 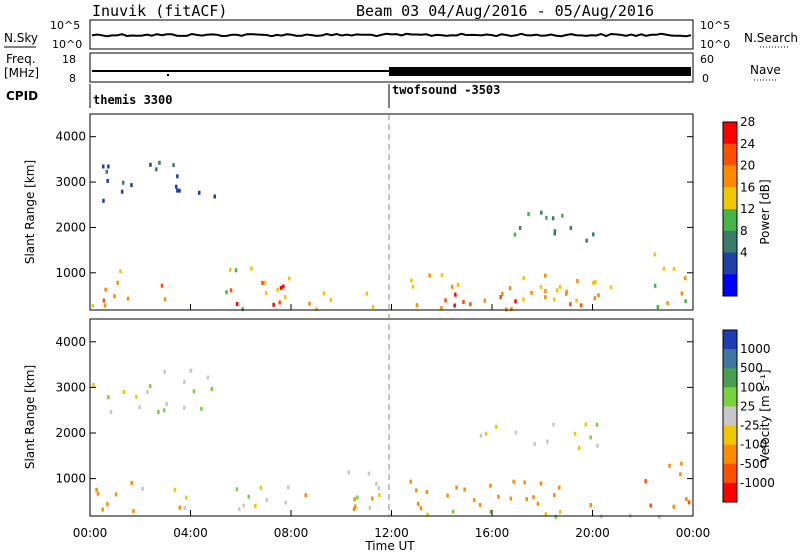 I want to click on power-colorbar-tick: 20, so click(x=747, y=166).